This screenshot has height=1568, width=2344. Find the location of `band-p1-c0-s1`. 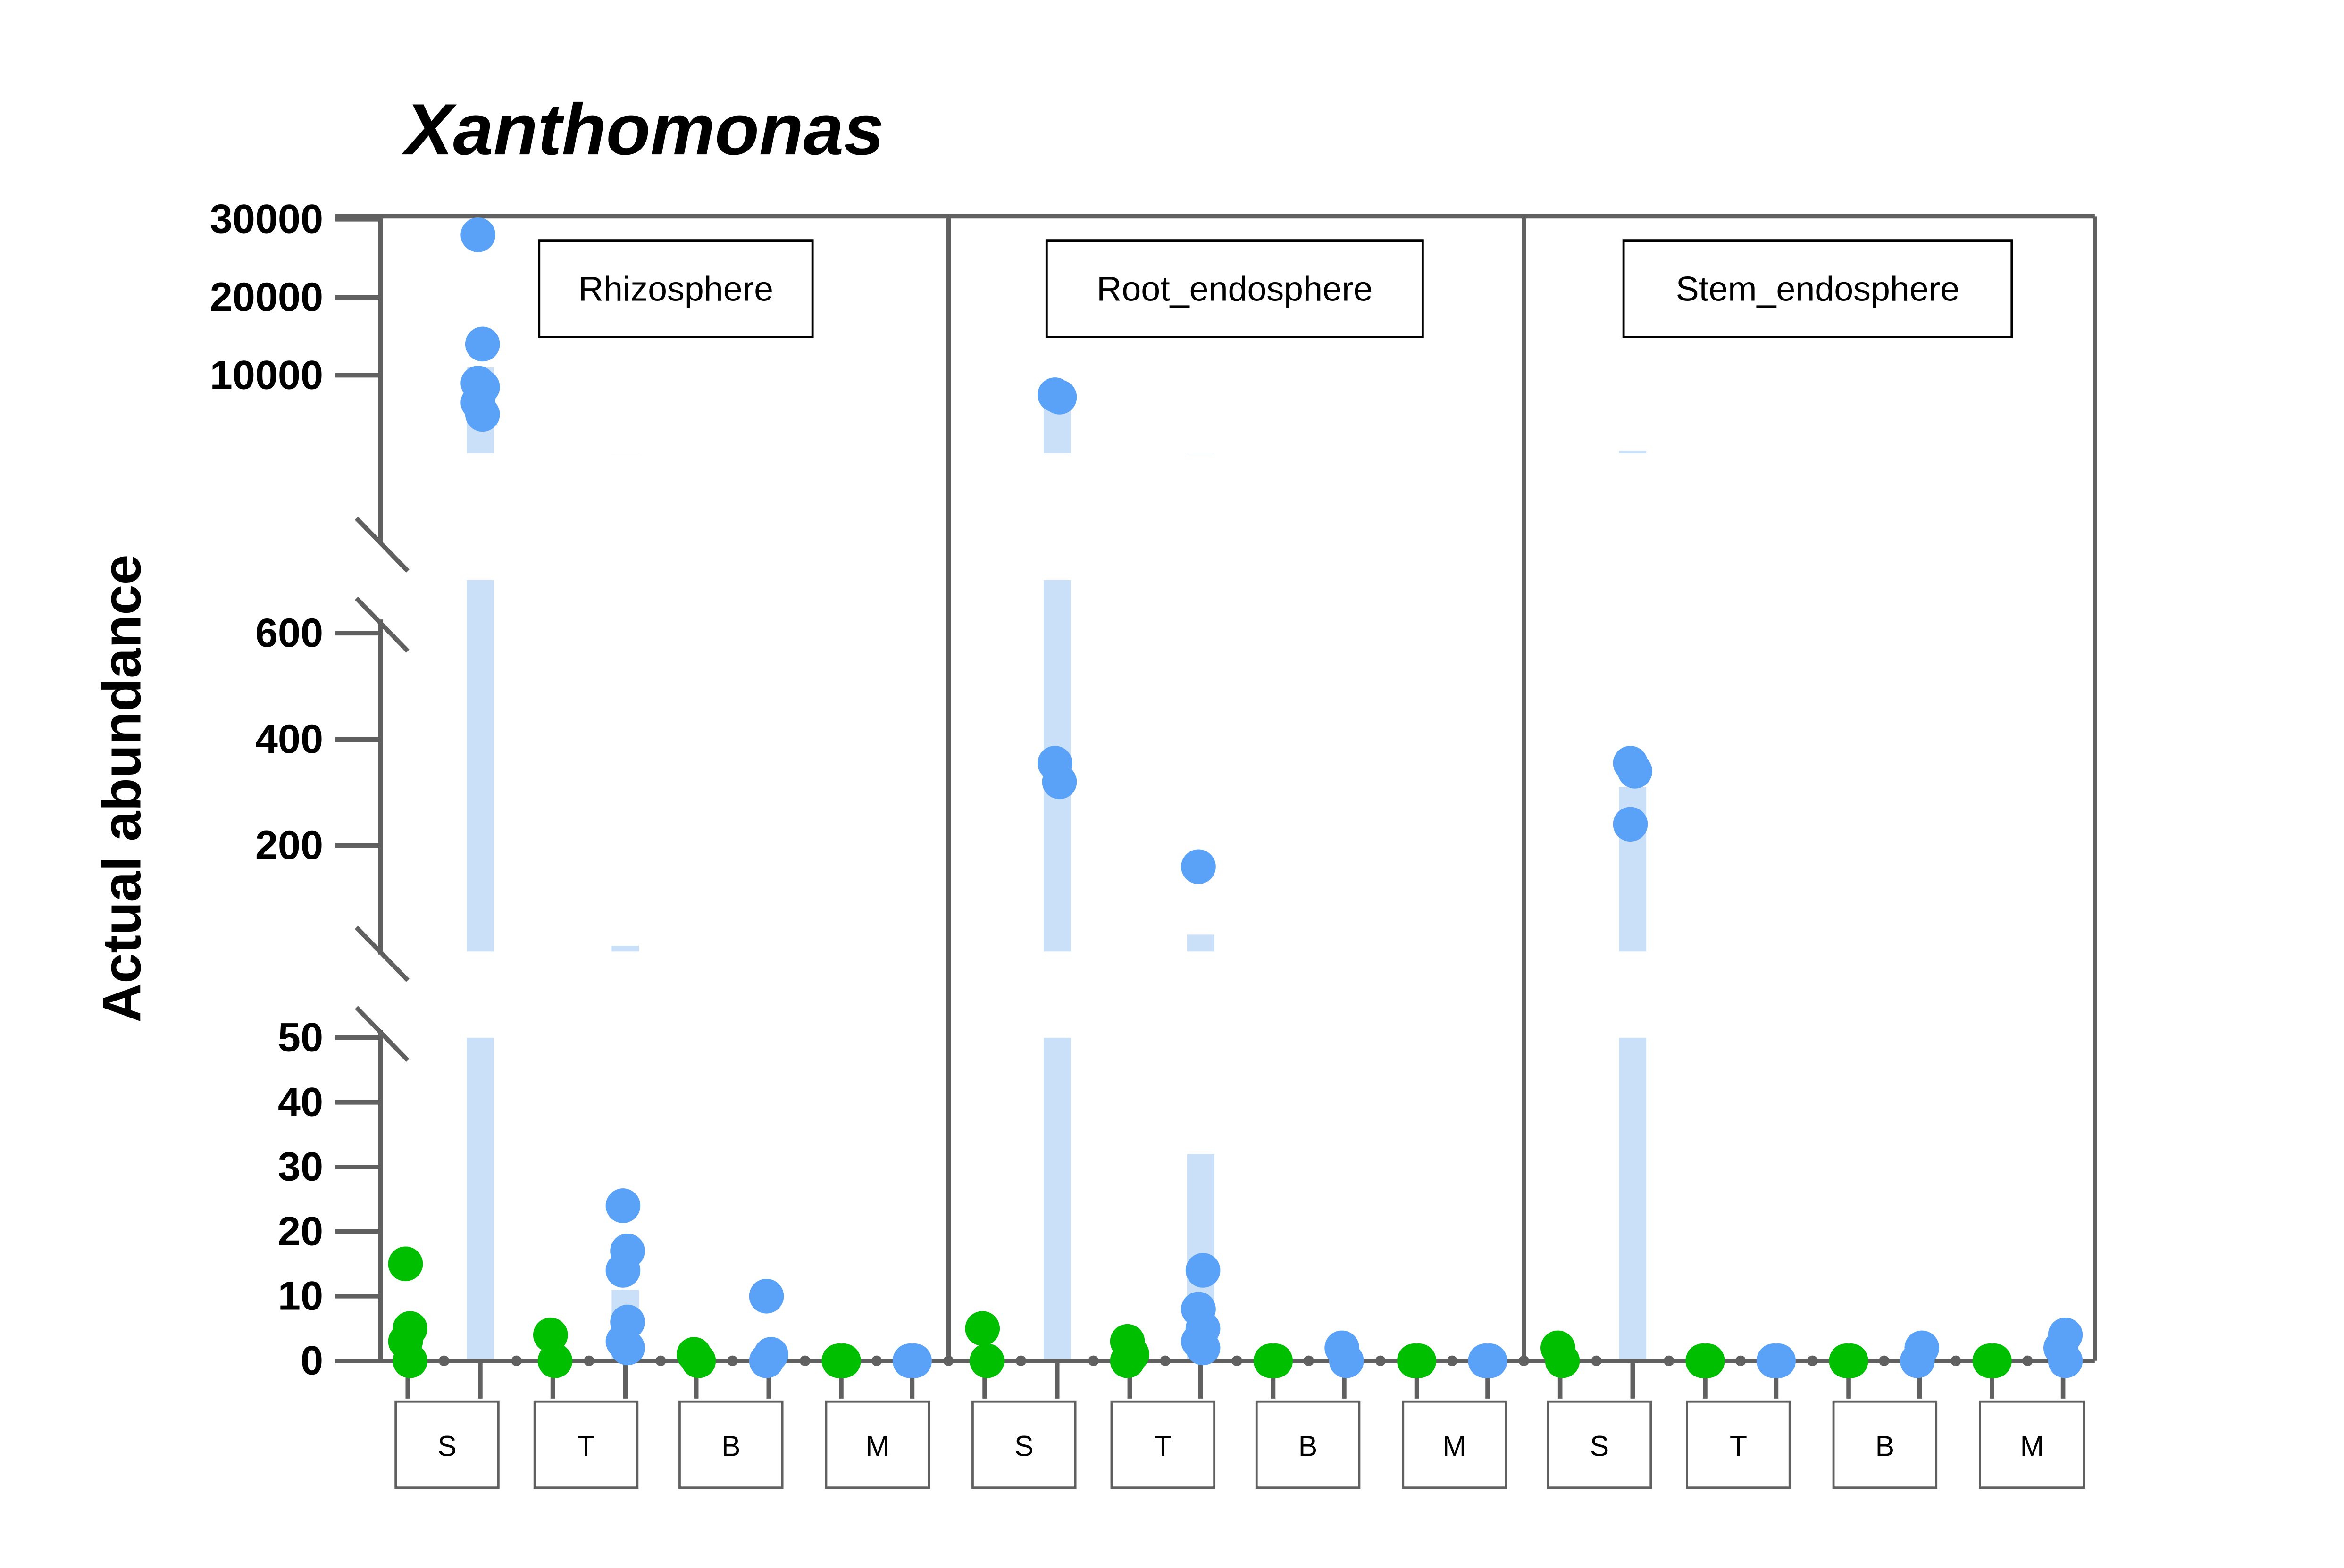

band-p1-c0-s1 is located at coordinates (480, 766).